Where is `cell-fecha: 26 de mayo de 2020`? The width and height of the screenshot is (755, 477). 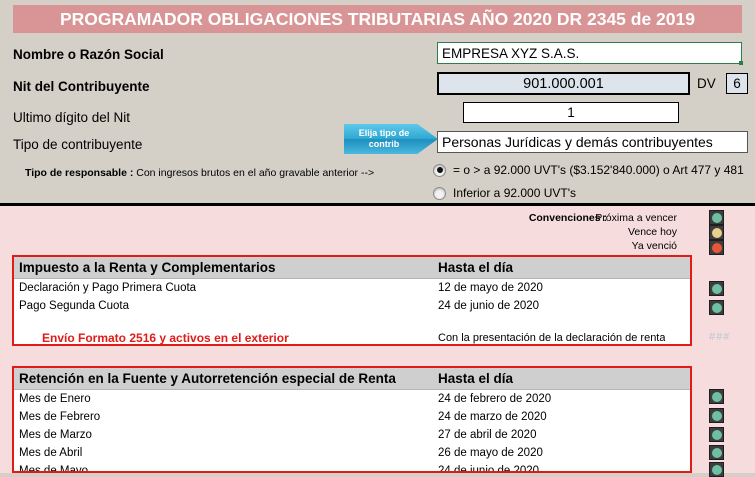
cell-fecha: 26 de mayo de 2020 is located at coordinates (490, 453).